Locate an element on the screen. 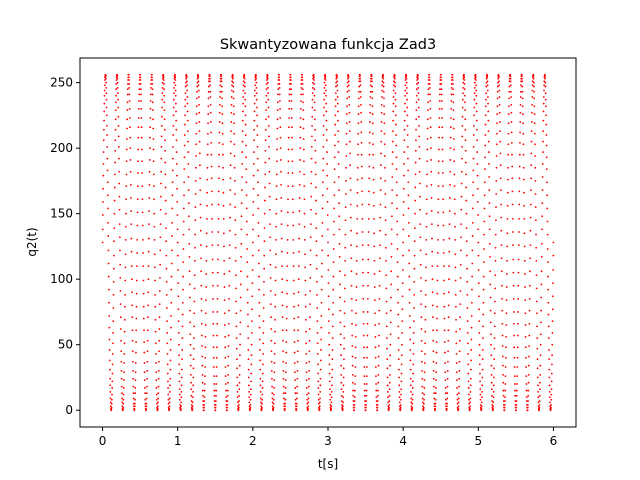 The height and width of the screenshot is (480, 640). x-tick-label: 1 is located at coordinates (178, 441).